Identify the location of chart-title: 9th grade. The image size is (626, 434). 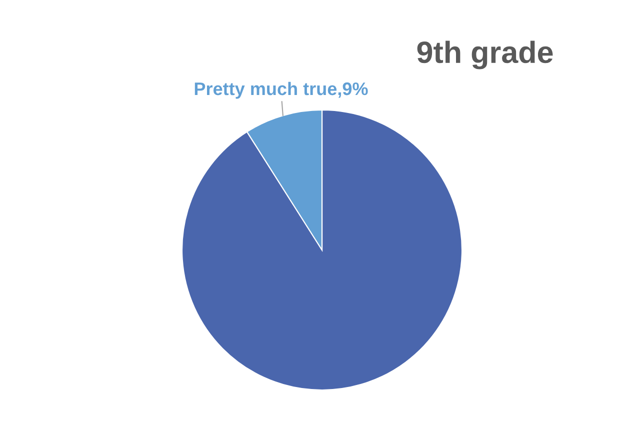
(485, 55).